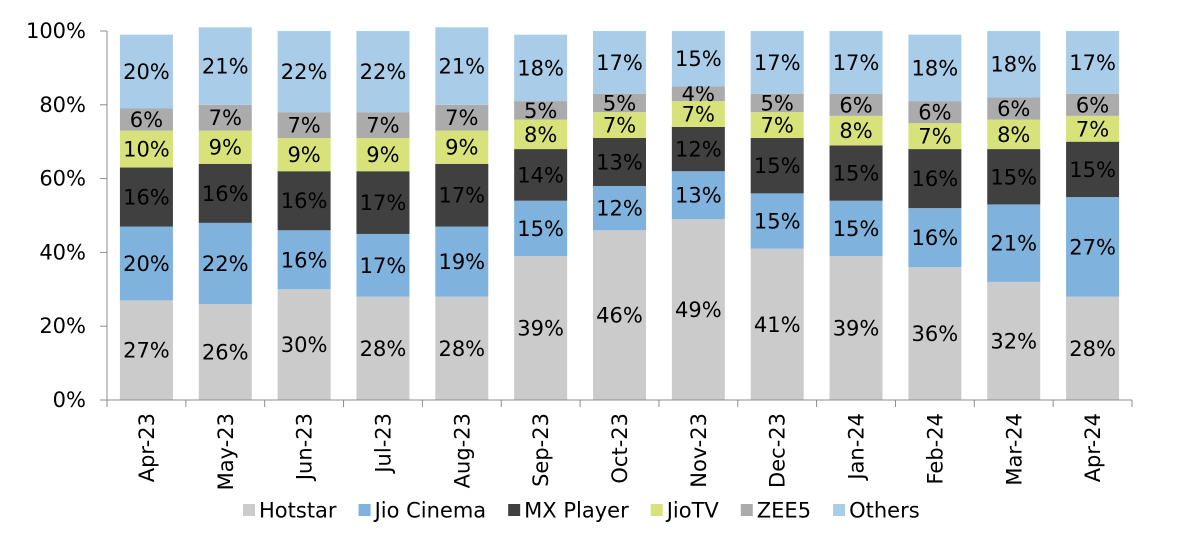  Describe the element at coordinates (62, 179) in the screenshot. I see `y-tick-label: 60%` at that location.